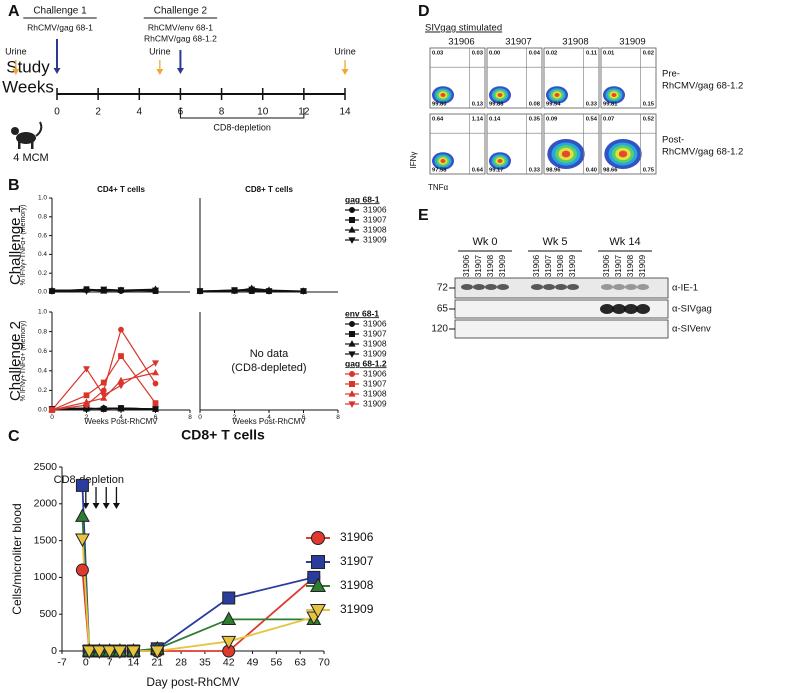 This screenshot has width=800, height=693. What do you see at coordinates (366, 363) in the screenshot?
I see `legend-title: gag 68-1.2` at bounding box center [366, 363].